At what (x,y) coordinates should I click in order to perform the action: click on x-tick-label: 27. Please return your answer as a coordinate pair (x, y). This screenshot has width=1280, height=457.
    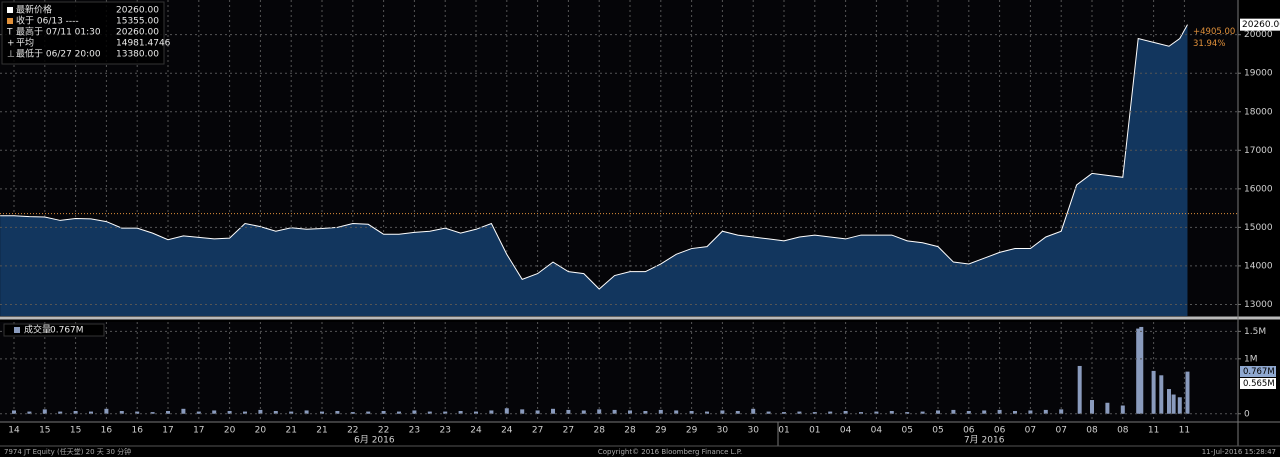
    Looking at the image, I should click on (568, 431).